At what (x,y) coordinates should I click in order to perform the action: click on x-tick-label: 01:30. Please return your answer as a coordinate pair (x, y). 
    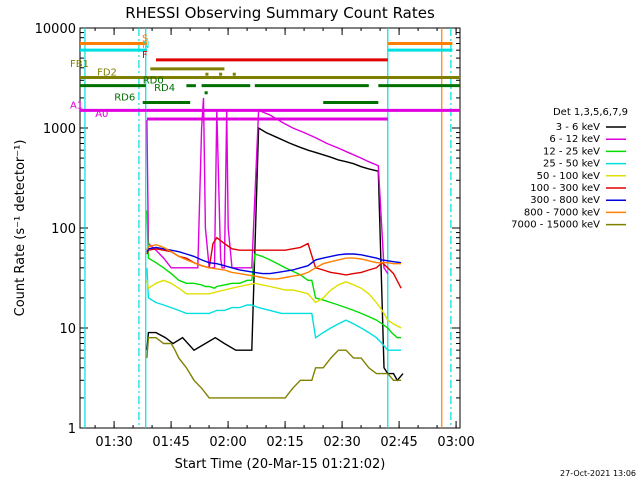
    Looking at the image, I should click on (113, 442).